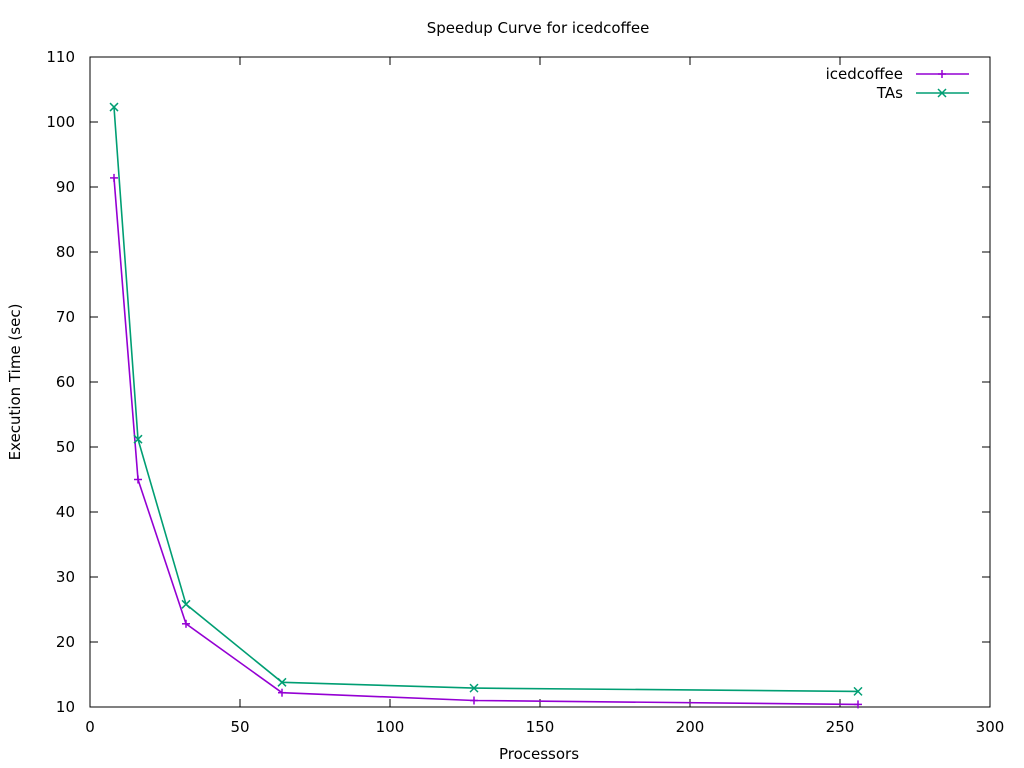  What do you see at coordinates (65, 317) in the screenshot?
I see `y-tick-label: 70` at bounding box center [65, 317].